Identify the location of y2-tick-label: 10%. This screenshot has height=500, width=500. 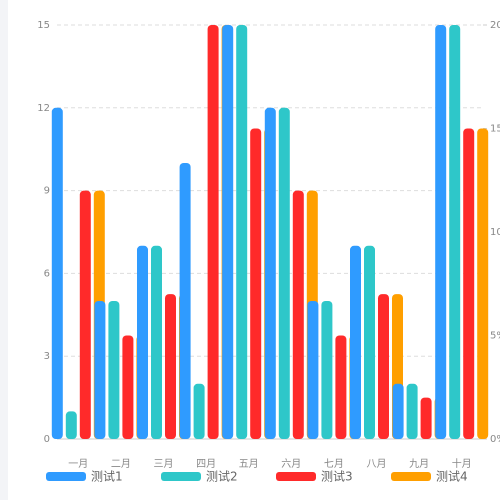
(495, 232).